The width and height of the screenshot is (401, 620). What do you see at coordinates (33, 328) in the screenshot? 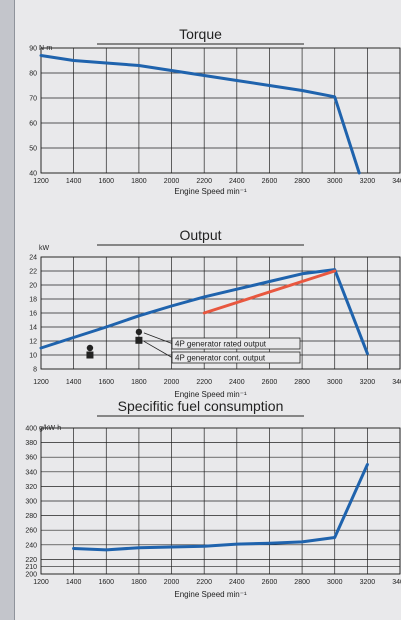
I see `y-tick-label: 14` at bounding box center [33, 328].